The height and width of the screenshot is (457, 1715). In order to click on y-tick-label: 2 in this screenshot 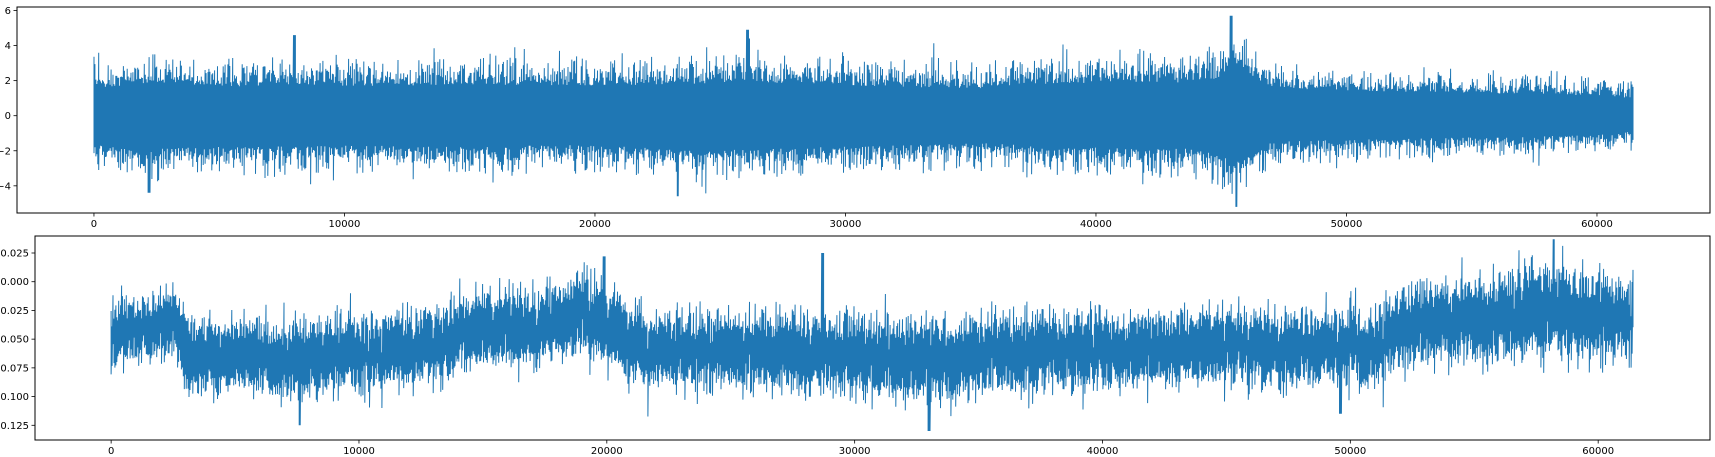, I will do `click(8, 81)`.